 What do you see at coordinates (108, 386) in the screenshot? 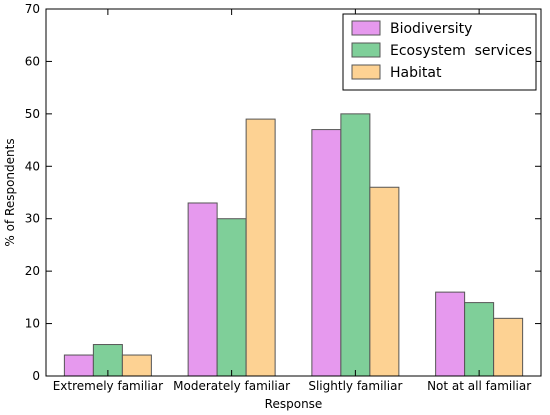
I see `x-tick-label: Extremely familiar` at bounding box center [108, 386].